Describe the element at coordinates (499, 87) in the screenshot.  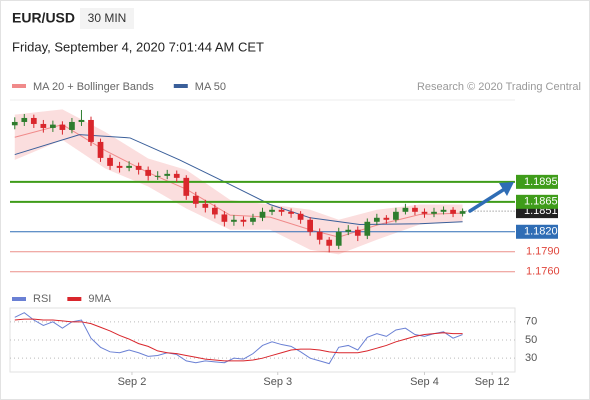
I see `attribution: Research © 2020 Trading Central` at that location.